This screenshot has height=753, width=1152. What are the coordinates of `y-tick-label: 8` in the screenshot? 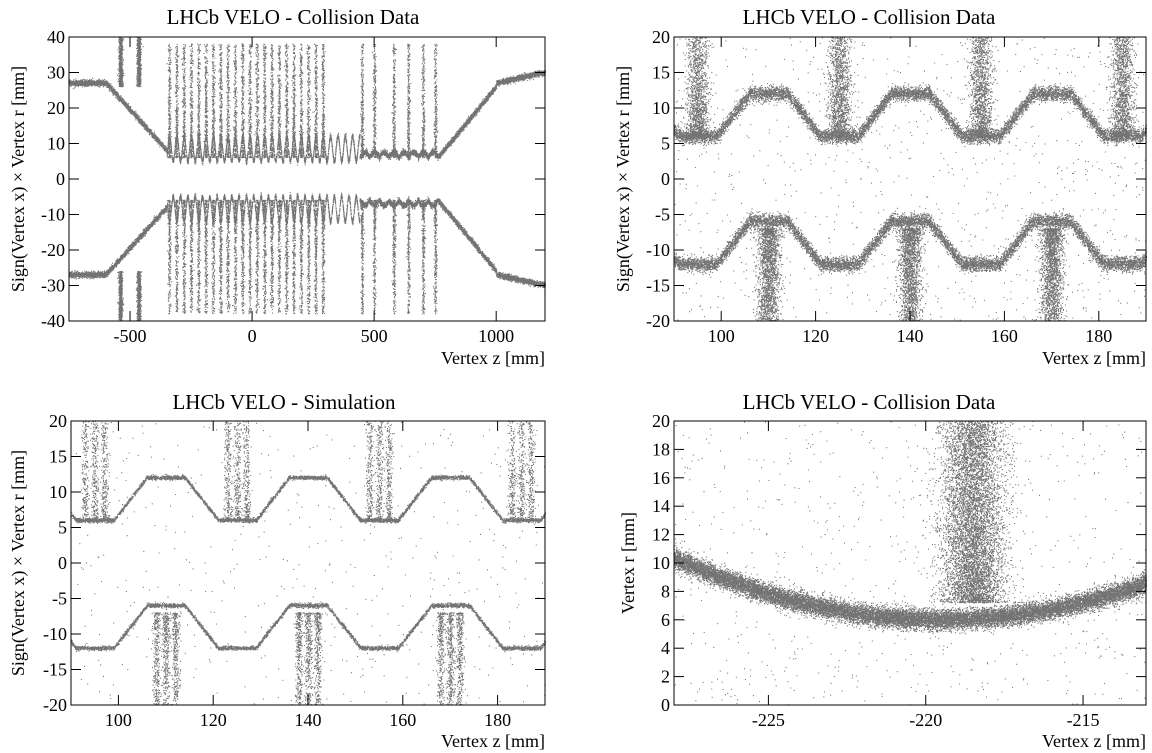 It's located at (665, 591).